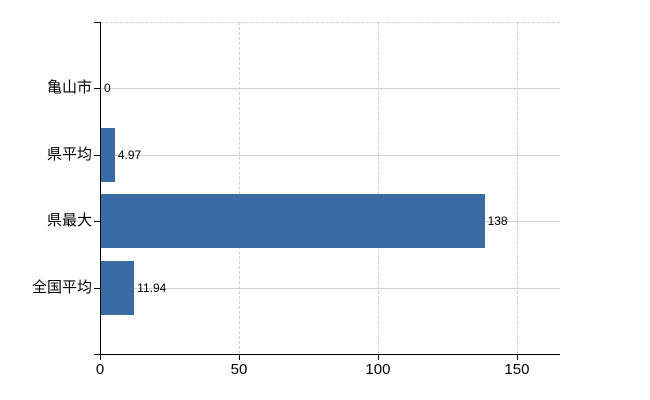 The height and width of the screenshot is (400, 650). What do you see at coordinates (239, 369) in the screenshot?
I see `x-tick-label: 50` at bounding box center [239, 369].